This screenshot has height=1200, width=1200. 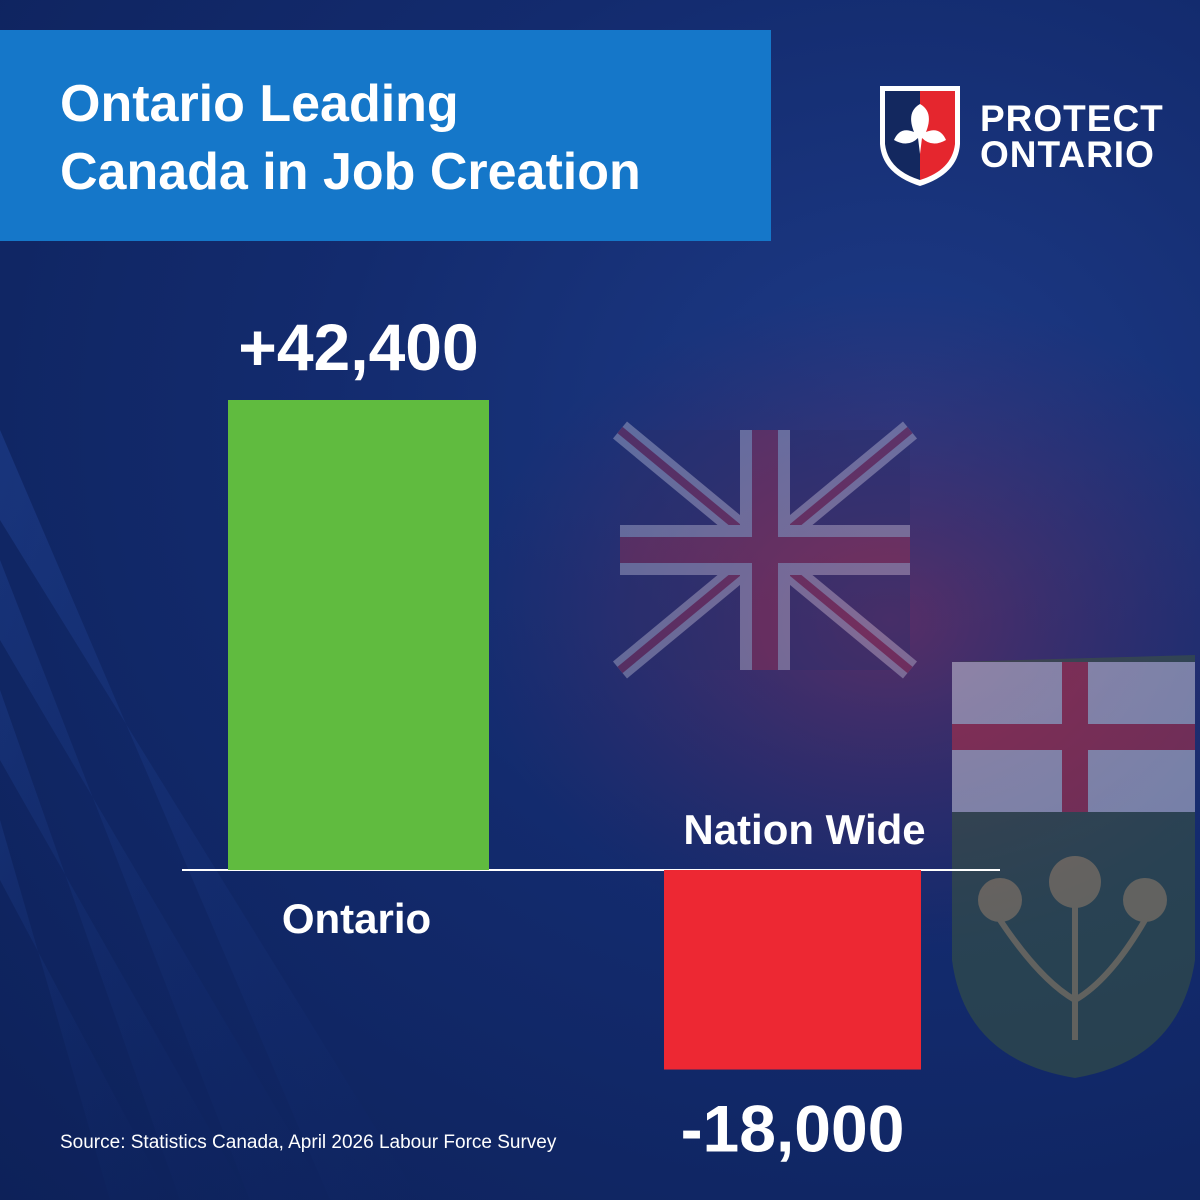 I want to click on bar-nation-wide, so click(x=792, y=970).